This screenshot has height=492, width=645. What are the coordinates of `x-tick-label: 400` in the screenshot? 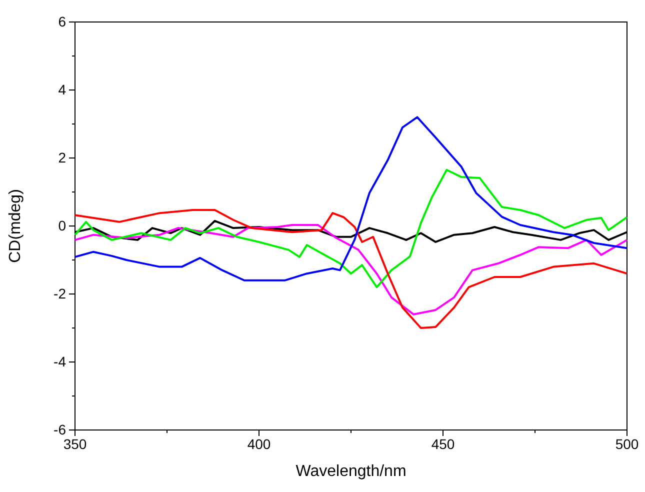 It's located at (259, 444).